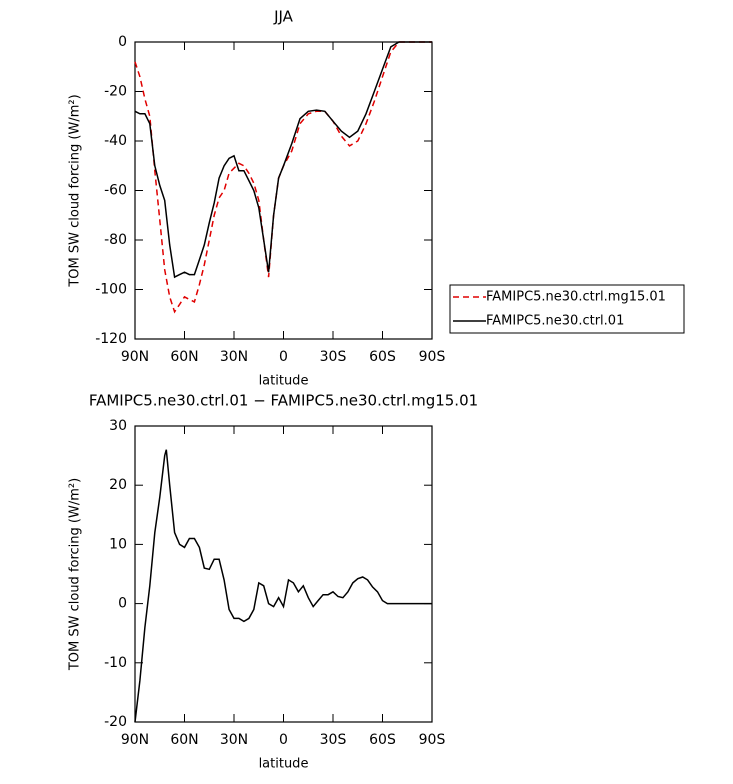 Image resolution: width=733 pixels, height=784 pixels. I want to click on y-tick-label: -120, so click(111, 339).